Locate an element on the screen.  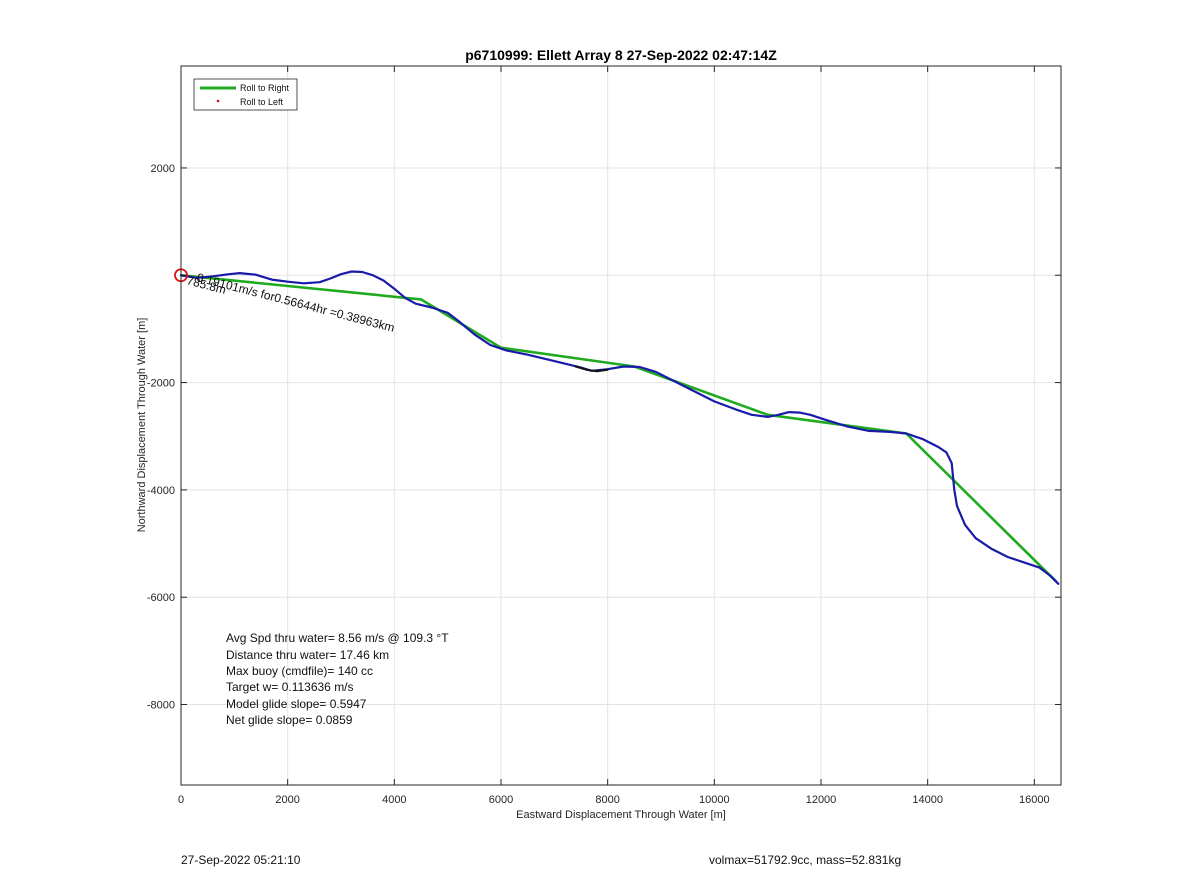
y-axis-label: Northward Displacement Through Water [m] is located at coordinates (142, 425).